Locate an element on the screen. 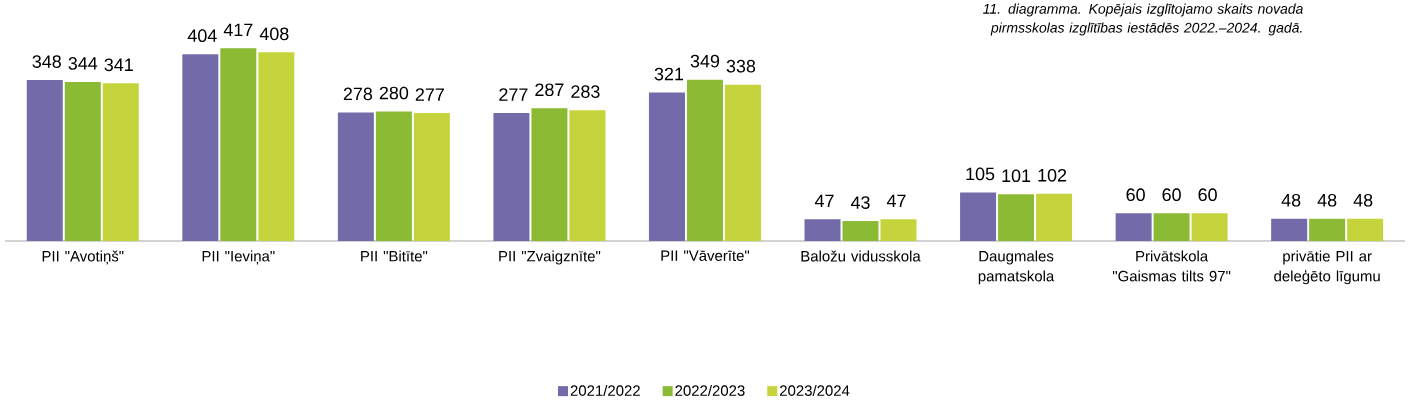  data-label: 348 is located at coordinates (46, 61).